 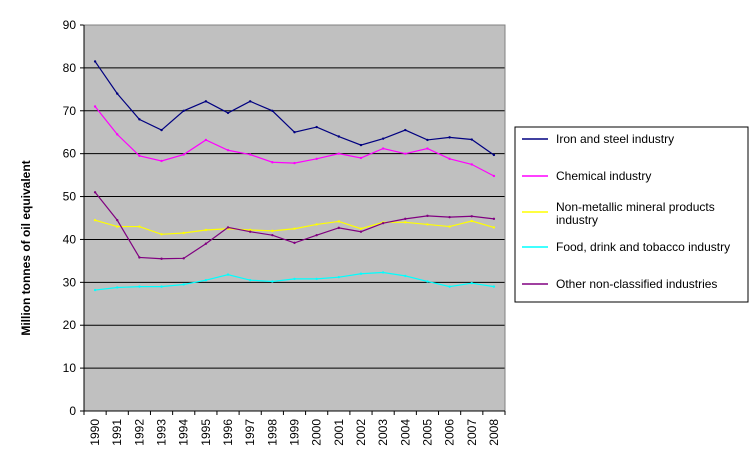 What do you see at coordinates (361, 432) in the screenshot?
I see `x-tick-label: 2002` at bounding box center [361, 432].